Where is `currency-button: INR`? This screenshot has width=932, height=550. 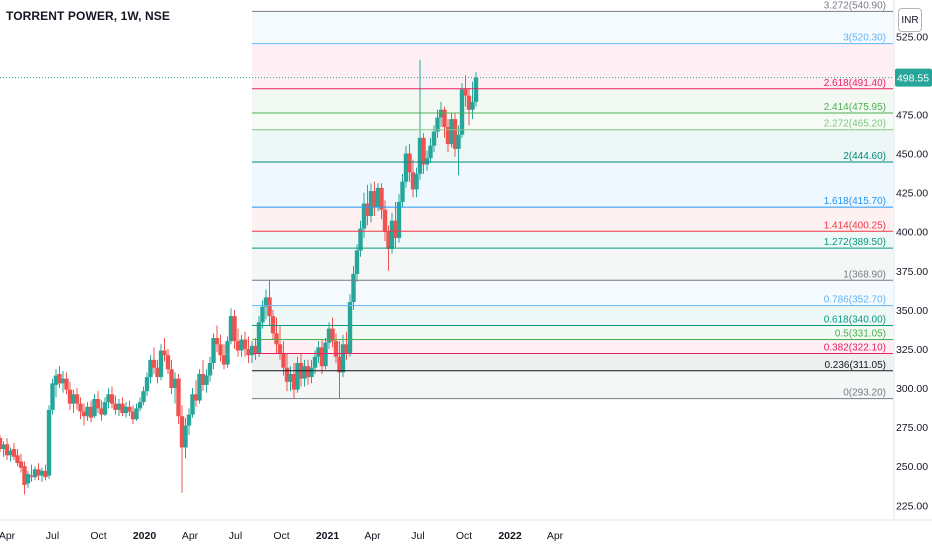
currency-button: INR is located at coordinates (910, 20).